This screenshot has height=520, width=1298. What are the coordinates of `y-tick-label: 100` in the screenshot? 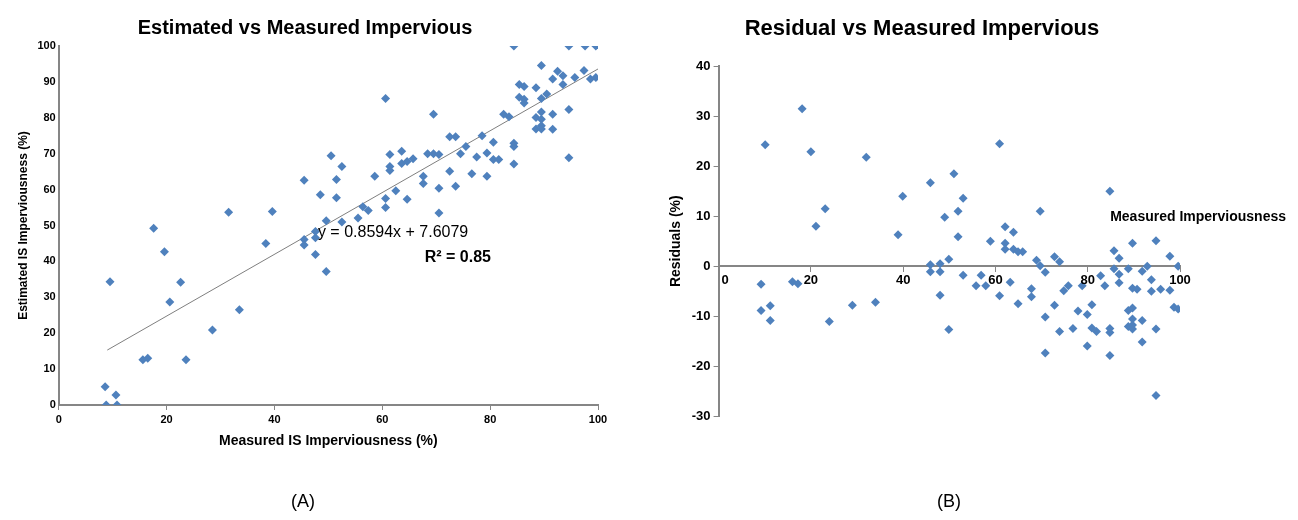 It's located at (46, 45).